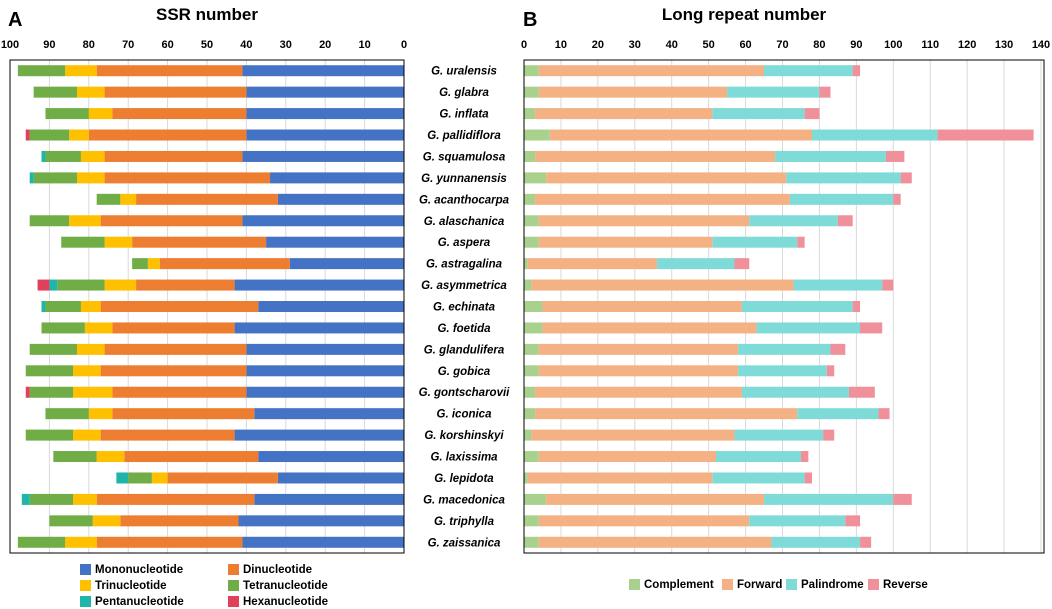  I want to click on legend-label-palindrome: Palindrome, so click(832, 585).